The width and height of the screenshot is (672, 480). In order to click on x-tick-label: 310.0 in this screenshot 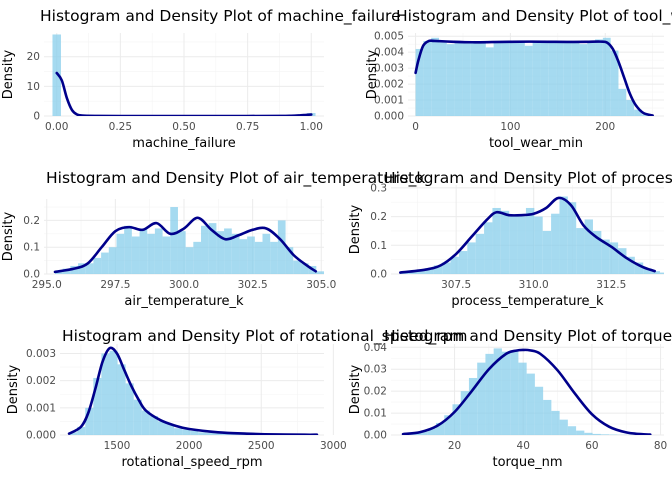, I will do `click(534, 285)`.